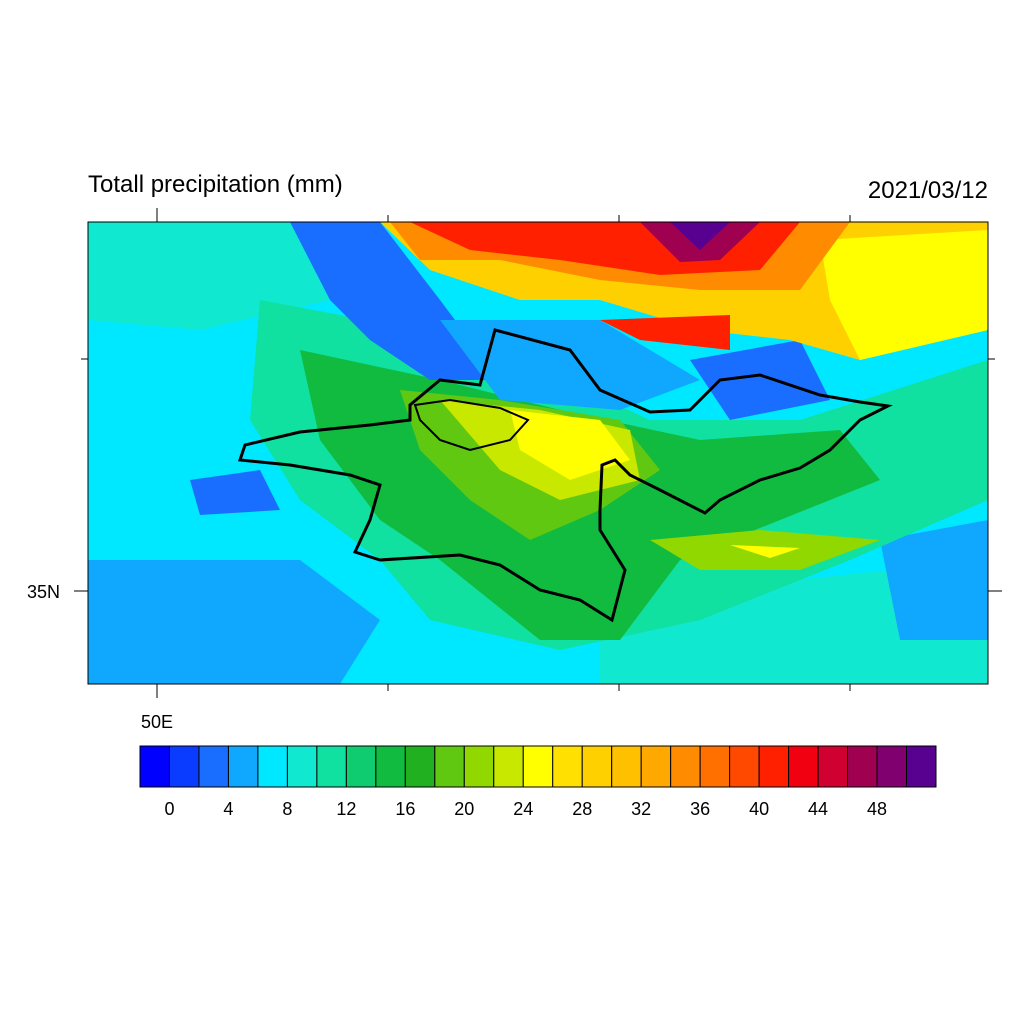 This screenshot has width=1024, height=1029. Describe the element at coordinates (287, 809) in the screenshot. I see `colorbar-label: 8` at that location.